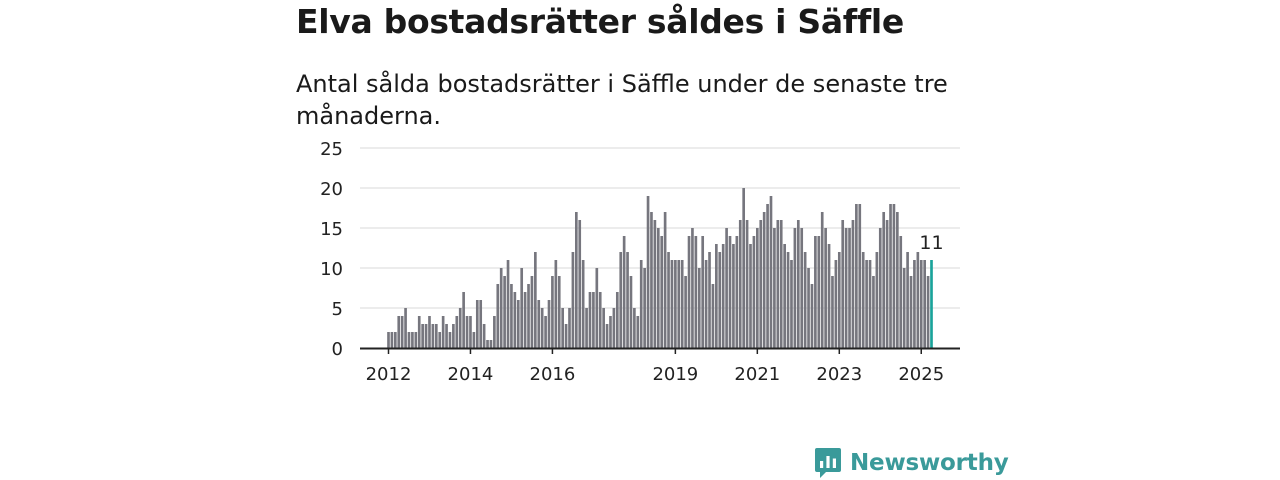  I want to click on x-tick-label: 2025, so click(921, 374).